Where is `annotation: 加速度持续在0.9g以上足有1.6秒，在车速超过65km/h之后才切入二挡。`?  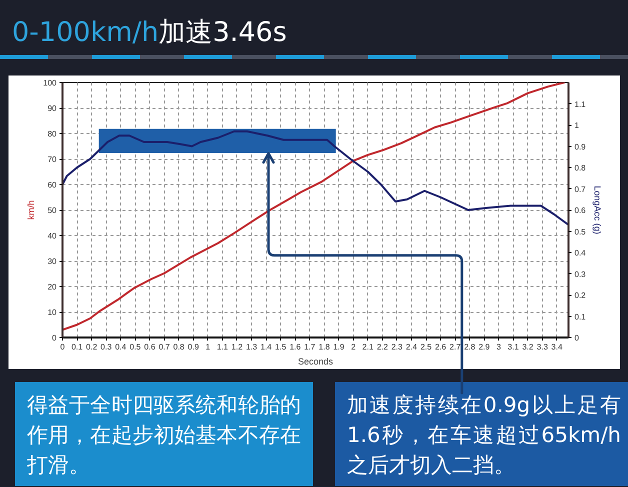
annotation: 加速度持续在0.9g以上足有1.6秒，在车速超过65km/h之后才切入二挡。 is located at coordinates (481, 434).